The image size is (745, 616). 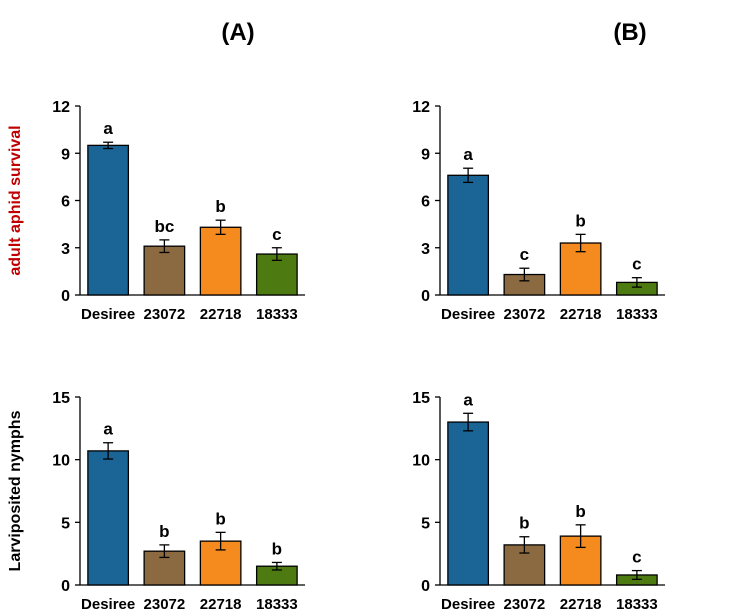 I want to click on panel-label-b: (B), so click(x=629, y=32).